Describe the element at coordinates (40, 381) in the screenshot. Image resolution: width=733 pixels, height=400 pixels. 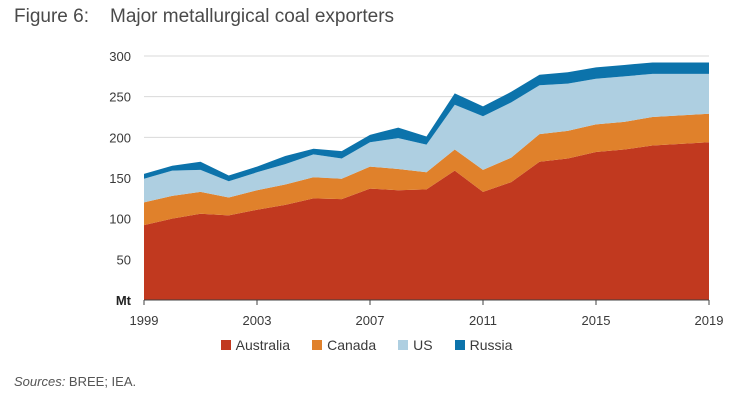
I see `sources-label: Sources:` at that location.